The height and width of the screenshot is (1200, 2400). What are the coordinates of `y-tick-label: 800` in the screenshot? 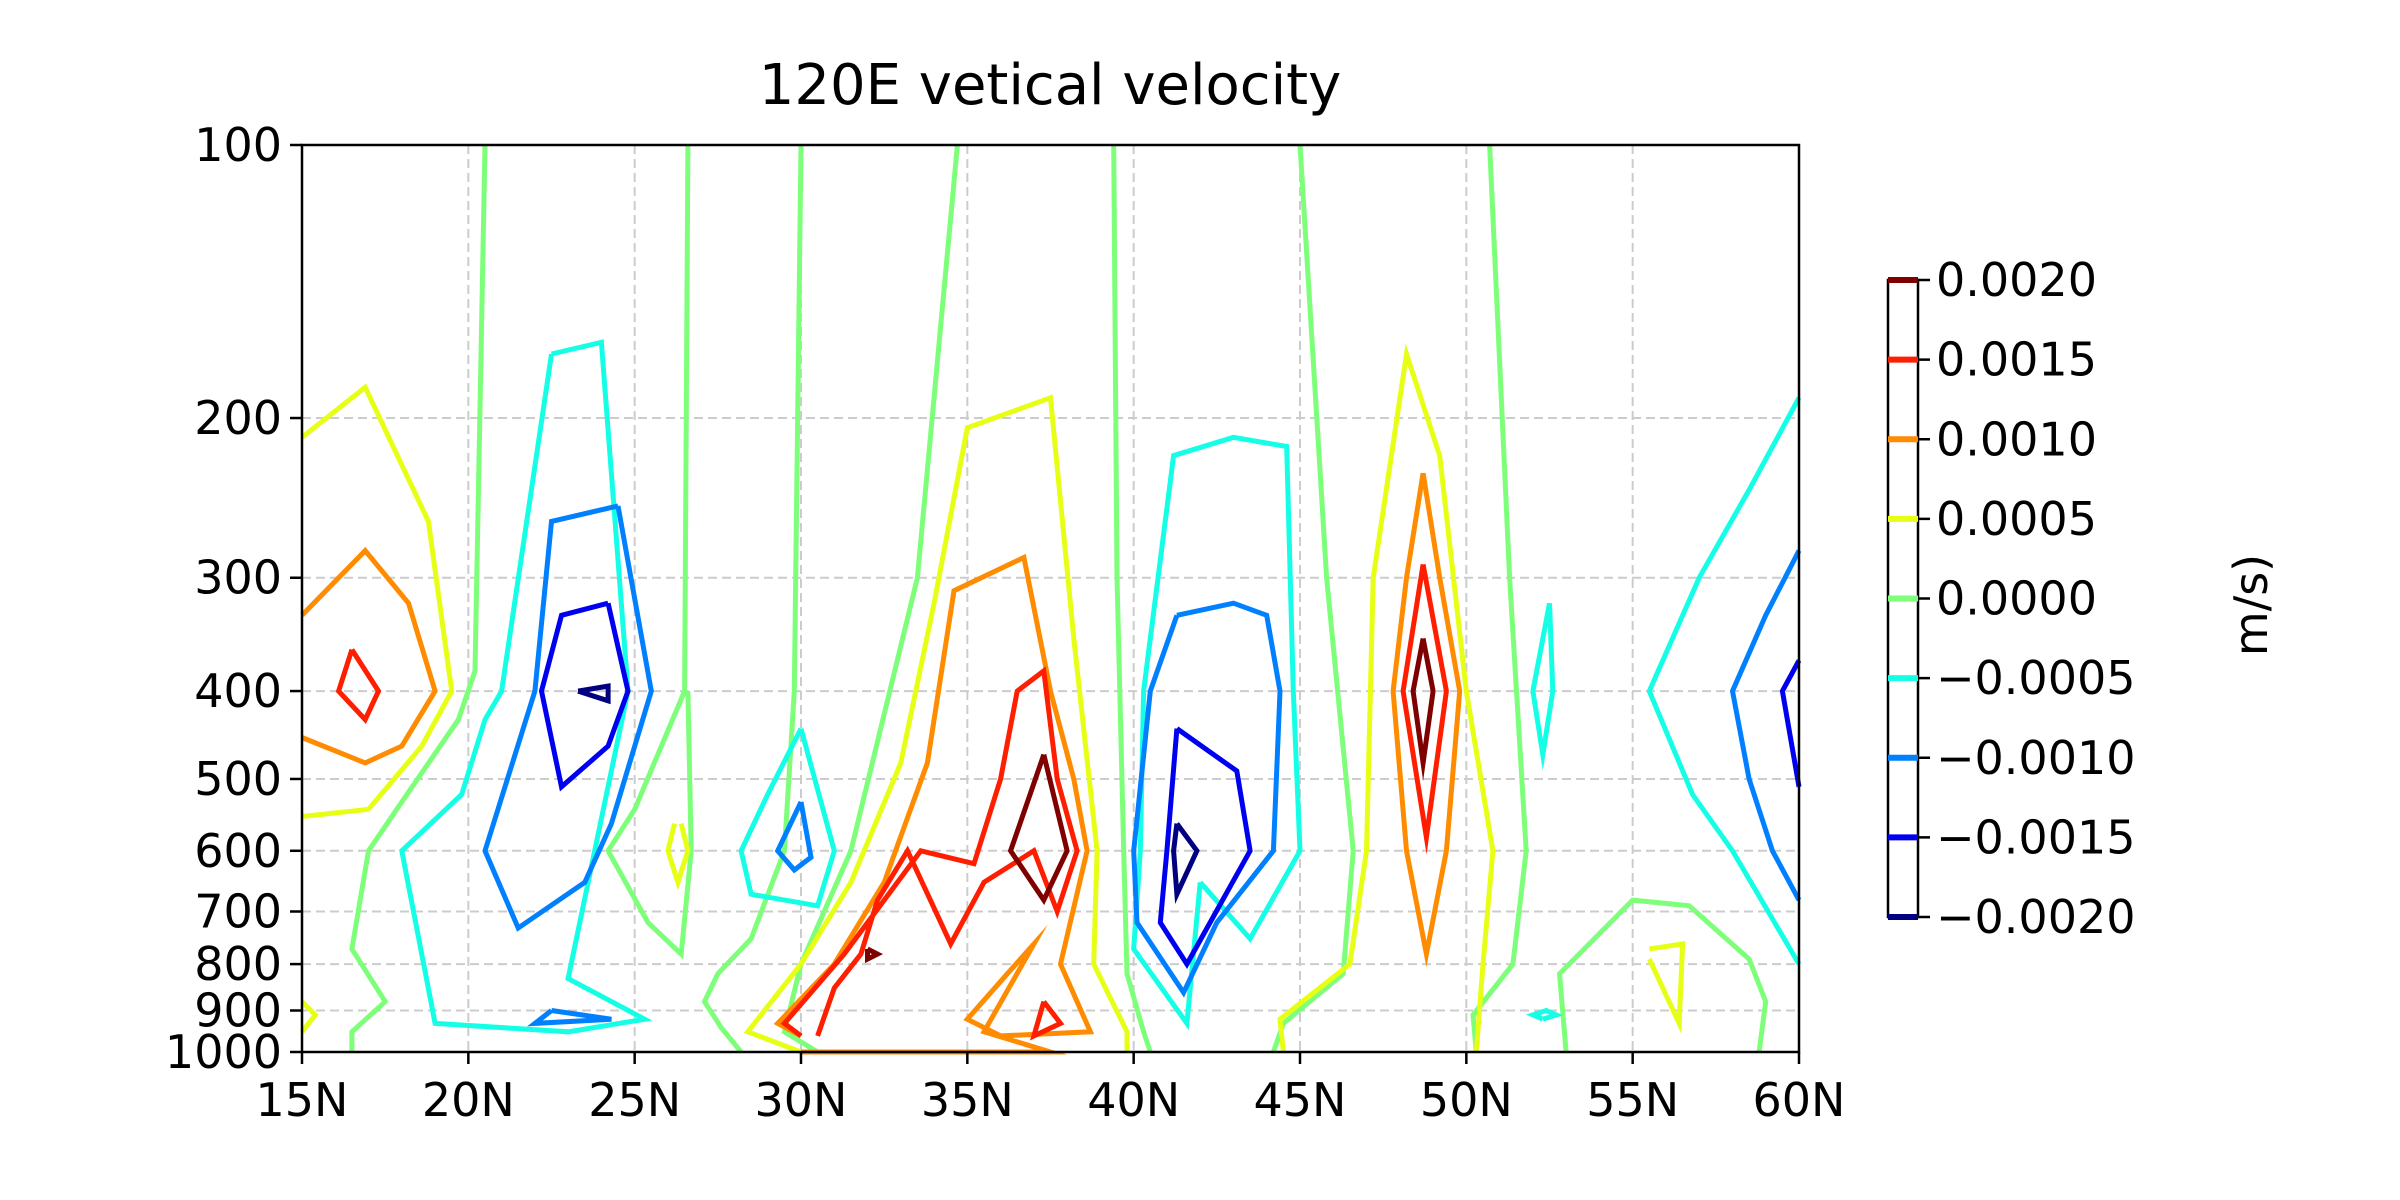 It's located at (238, 964).